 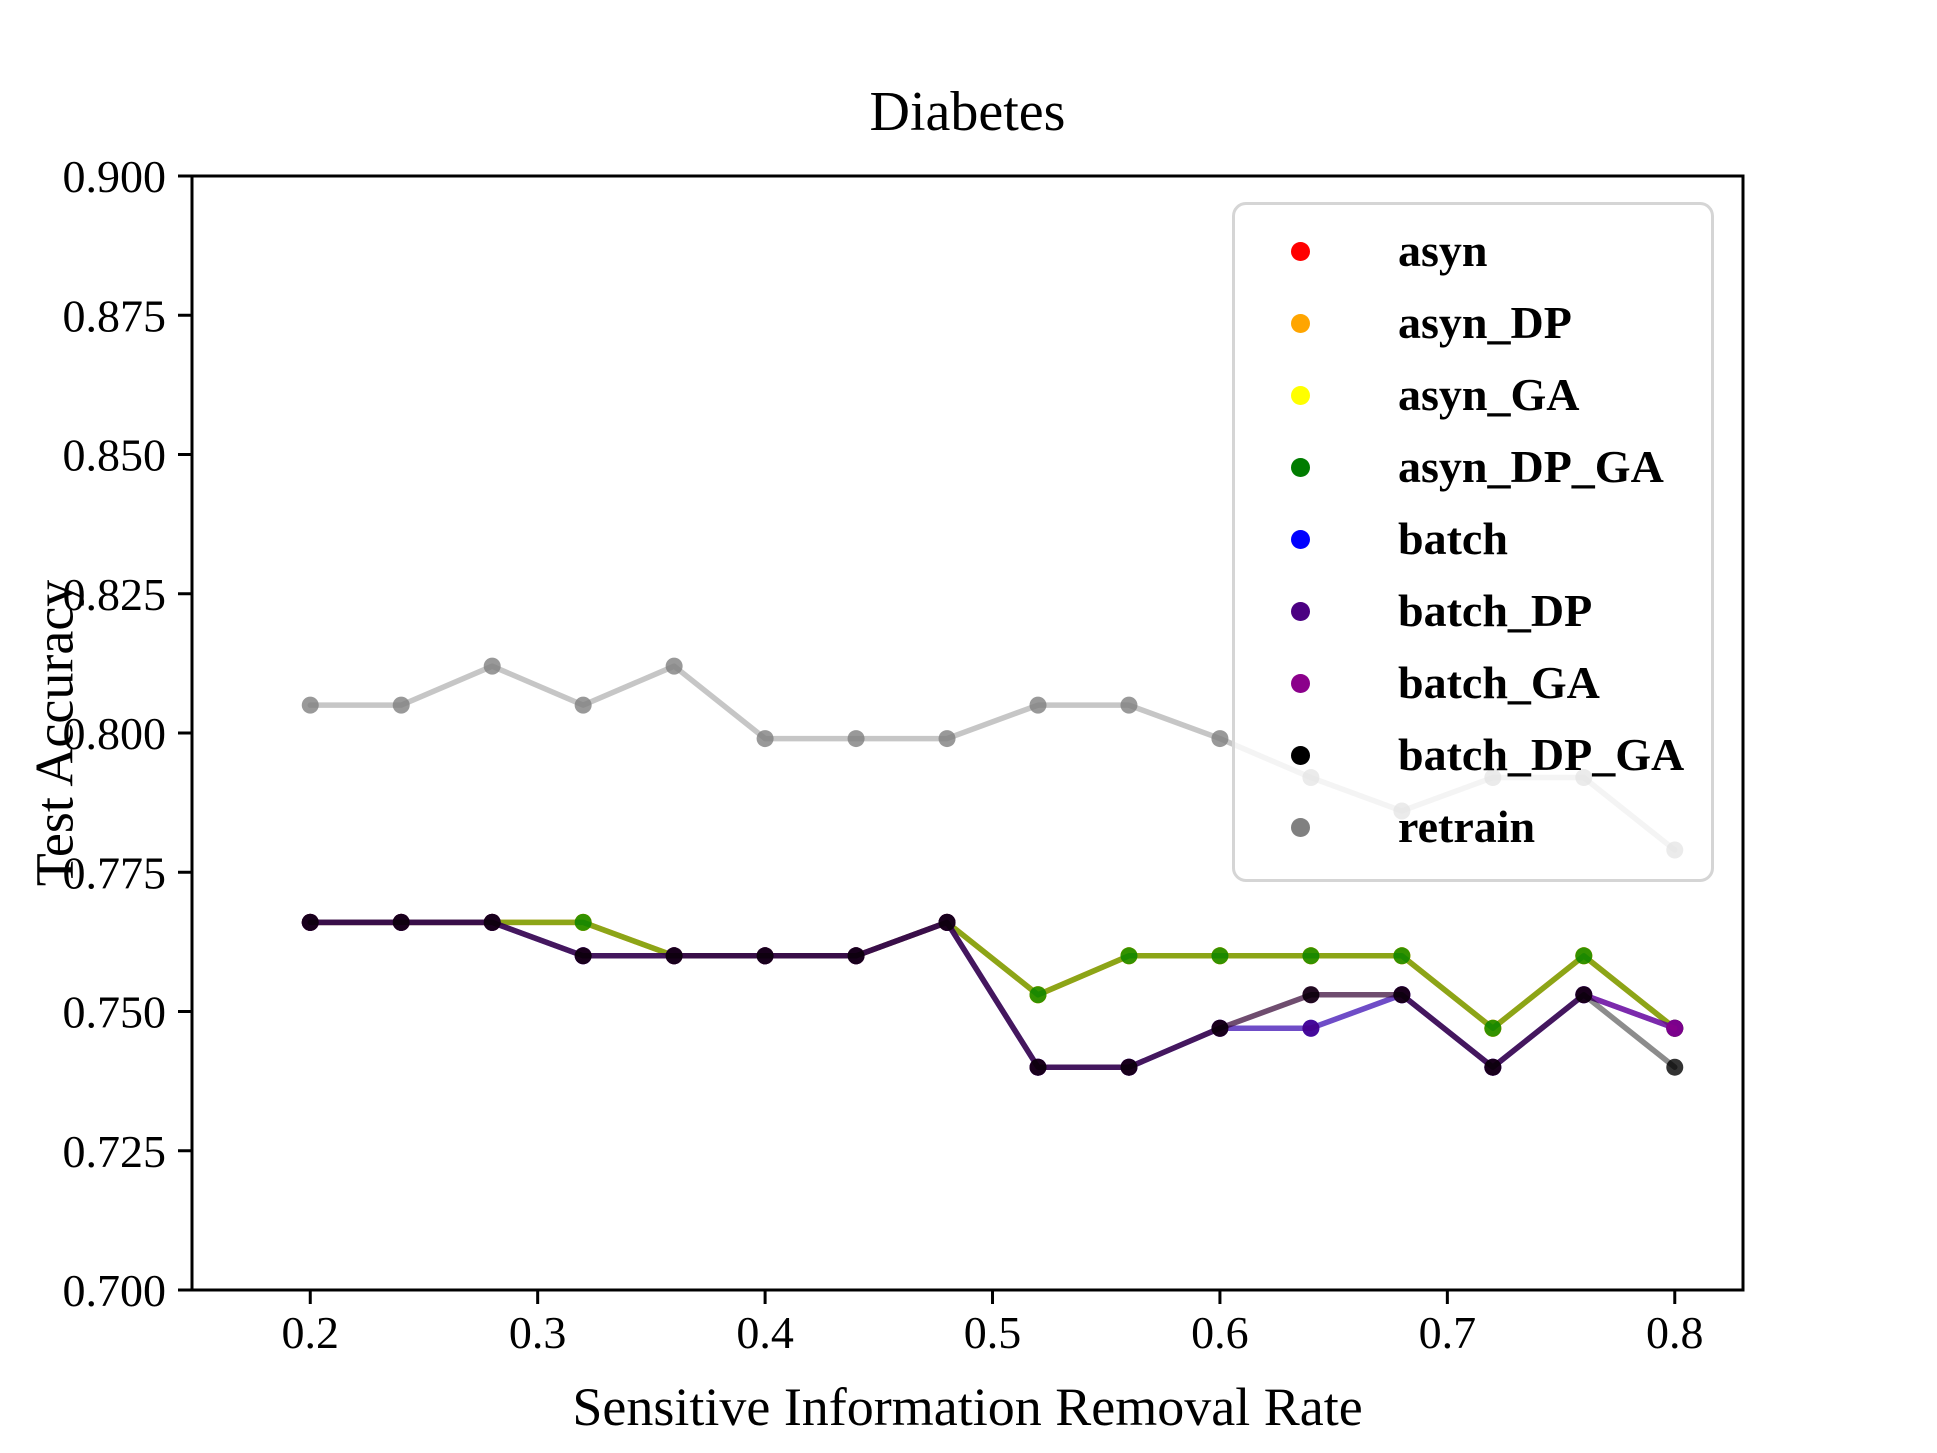 I want to click on legend-marker-asyn_GA, so click(x=1300, y=395).